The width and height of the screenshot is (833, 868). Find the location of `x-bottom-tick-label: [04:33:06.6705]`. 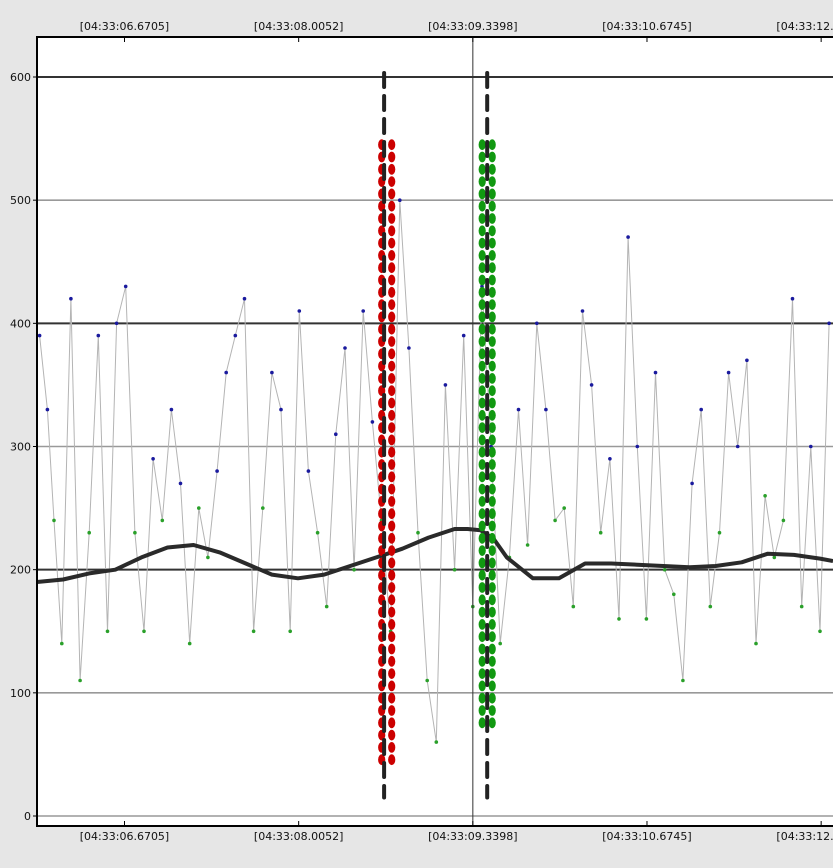

x-bottom-tick-label: [04:33:06.6705] is located at coordinates (124, 836).